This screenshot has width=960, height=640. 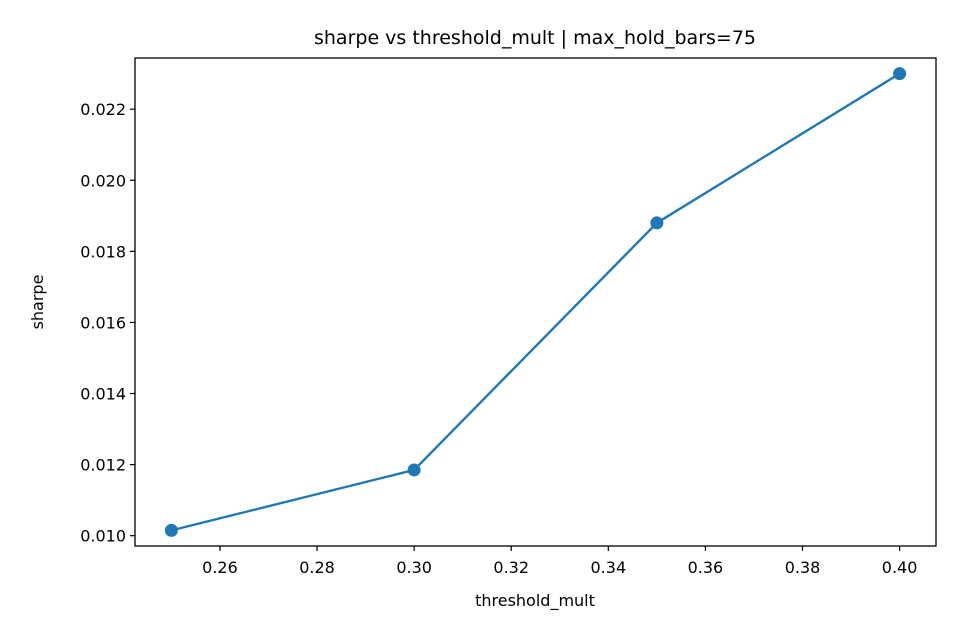 What do you see at coordinates (803, 567) in the screenshot?
I see `x-tick-label: 0.38` at bounding box center [803, 567].